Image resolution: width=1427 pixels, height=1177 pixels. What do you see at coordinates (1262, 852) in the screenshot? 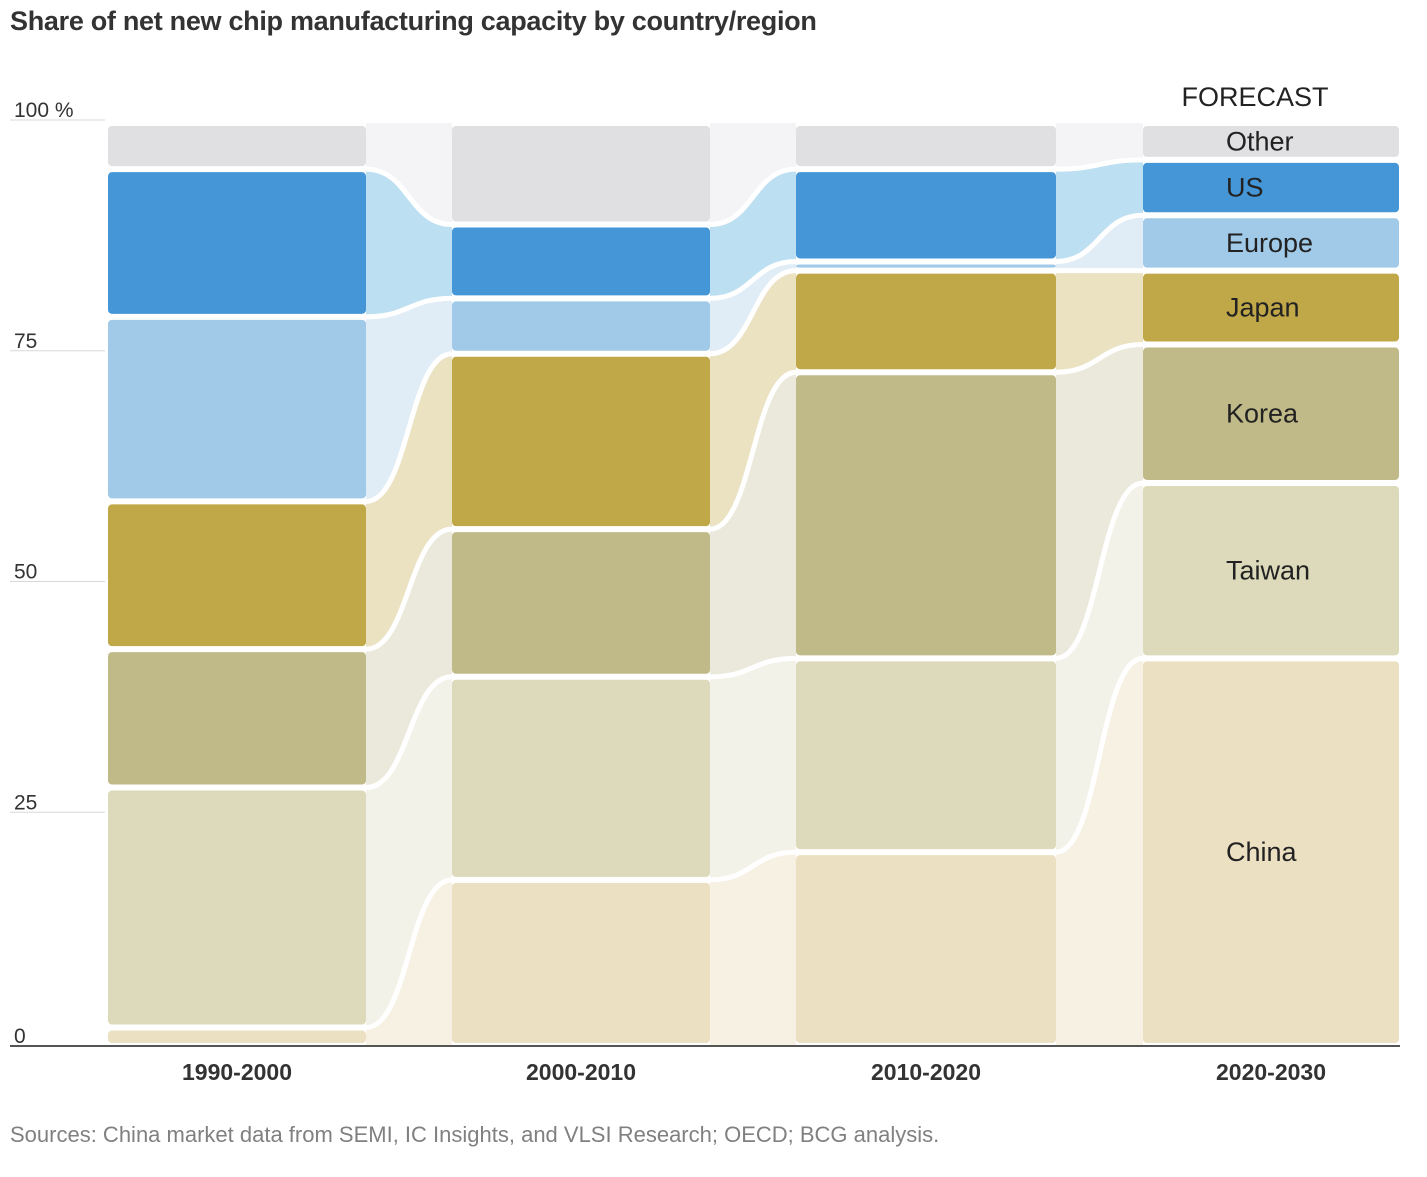
I see `series-label-china: China` at bounding box center [1262, 852].